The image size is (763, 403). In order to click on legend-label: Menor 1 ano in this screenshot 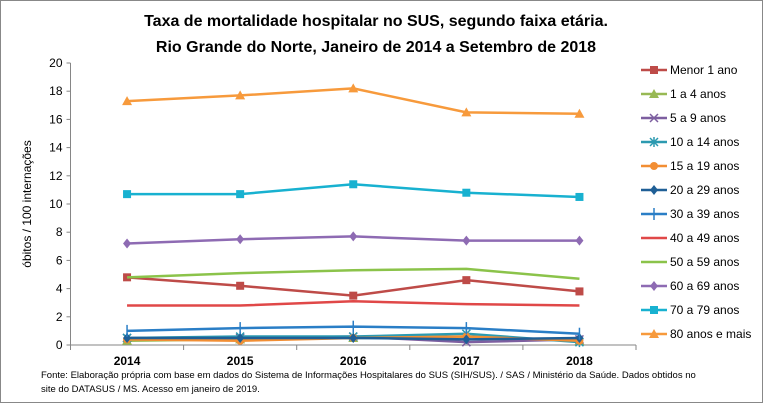, I will do `click(704, 70)`.